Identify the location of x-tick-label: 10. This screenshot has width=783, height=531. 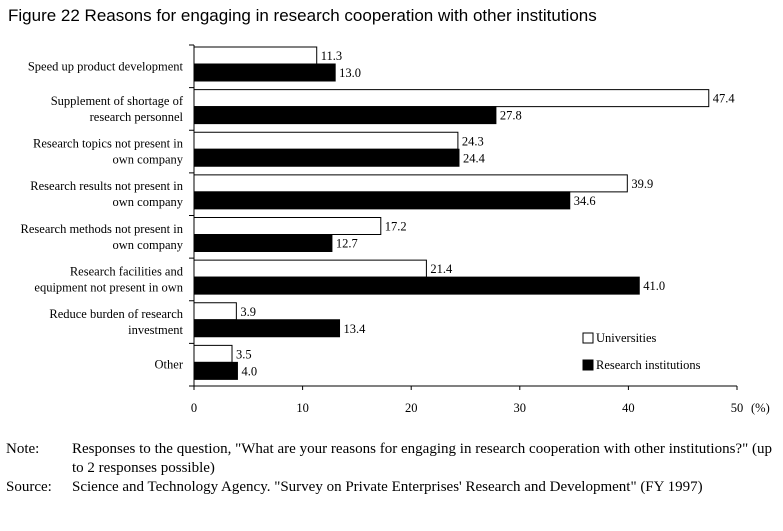
(302, 408).